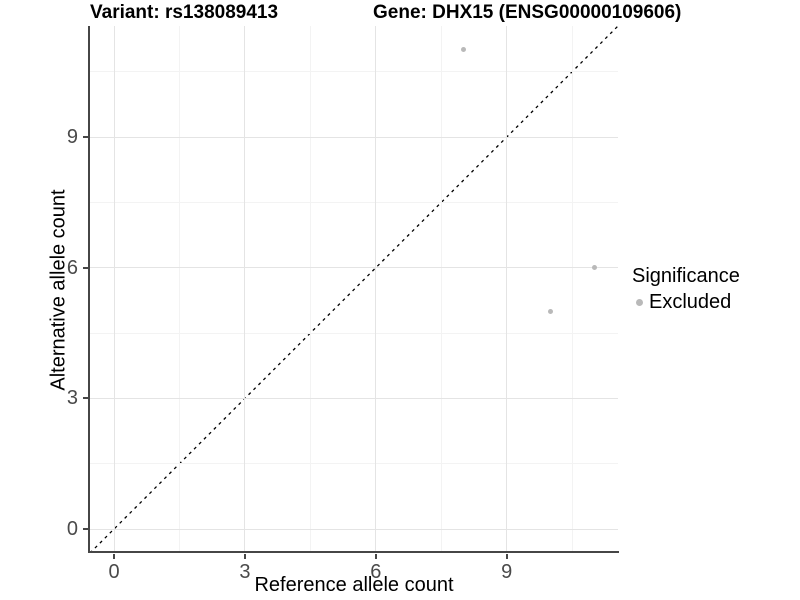 Image resolution: width=800 pixels, height=600 pixels. Describe the element at coordinates (686, 276) in the screenshot. I see `legend-title: Significance` at that location.